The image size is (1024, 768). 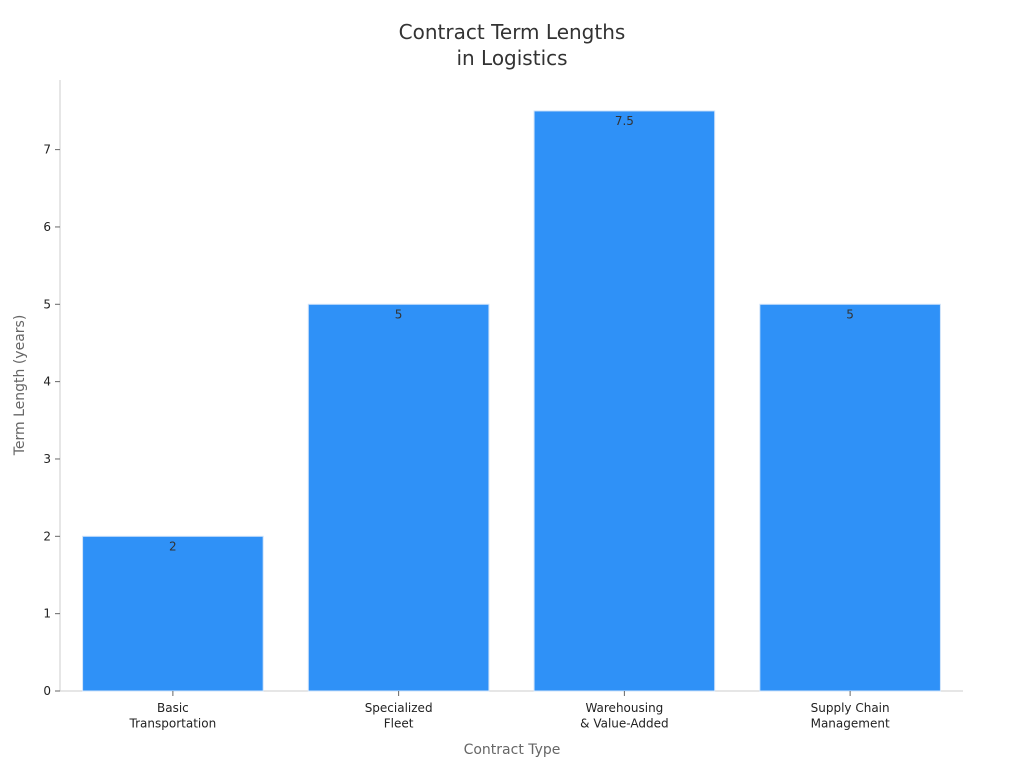 What do you see at coordinates (47, 304) in the screenshot?
I see `y-tick-label: 5` at bounding box center [47, 304].